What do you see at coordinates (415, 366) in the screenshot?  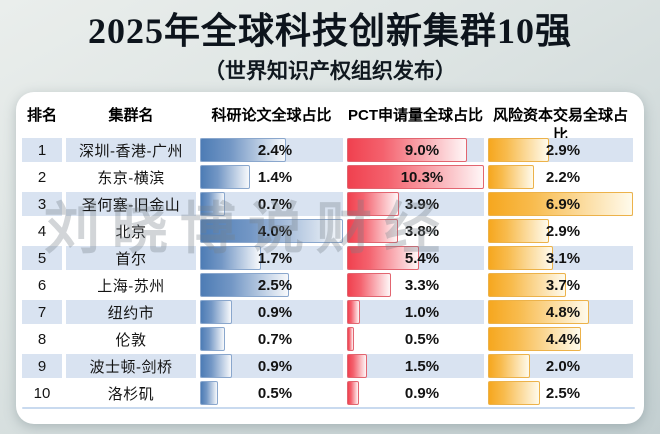 I see `pct-share-bar: 1.5%` at bounding box center [415, 366].